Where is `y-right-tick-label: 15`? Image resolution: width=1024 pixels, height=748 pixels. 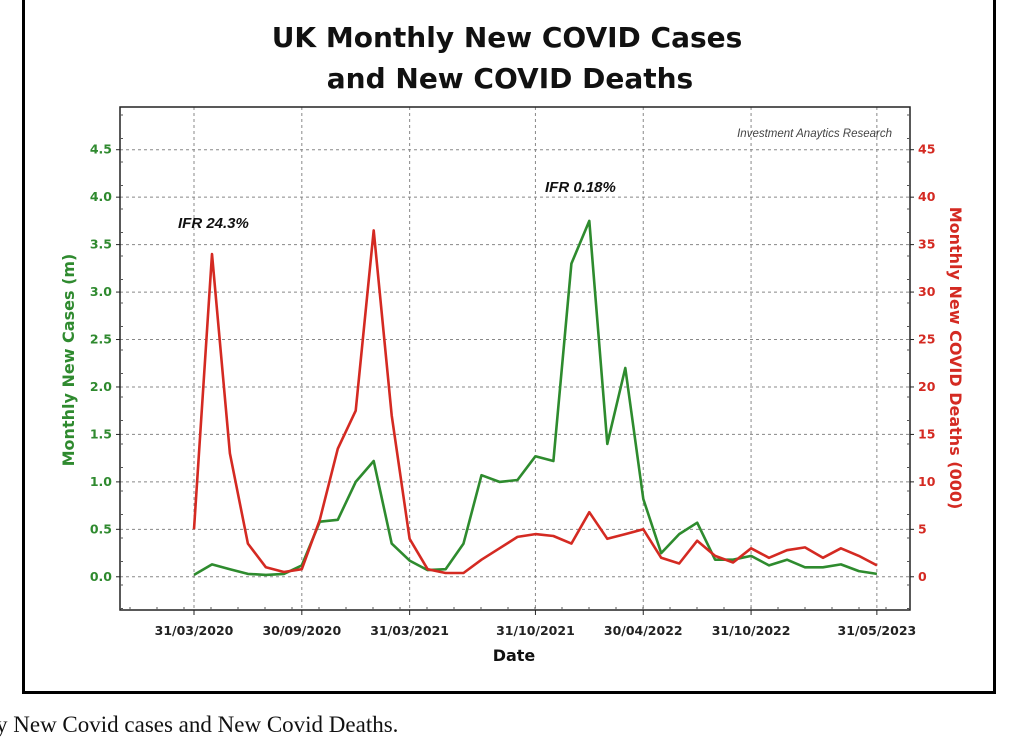
y-right-tick-label: 15 is located at coordinates (926, 433).